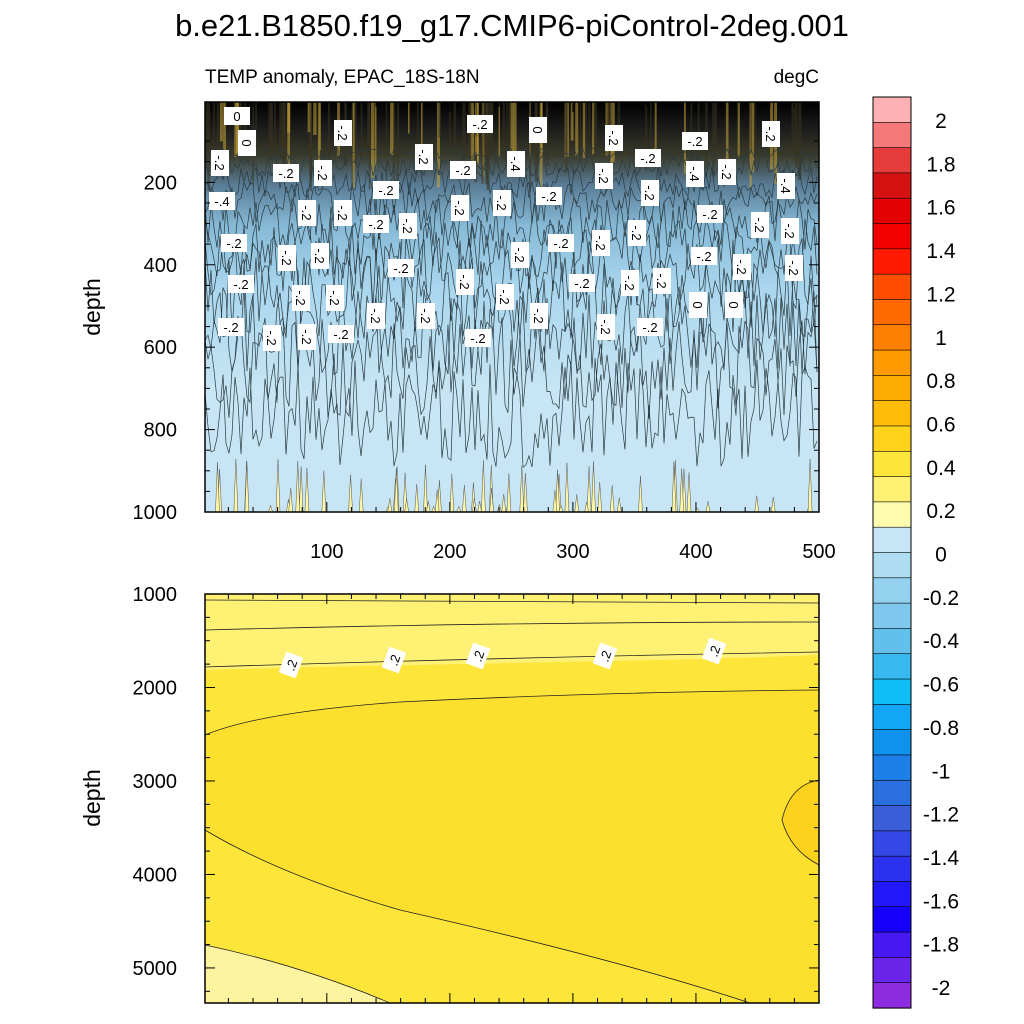 This screenshot has height=1024, width=1024. What do you see at coordinates (222, 201) in the screenshot?
I see `contour-label: -.4` at bounding box center [222, 201].